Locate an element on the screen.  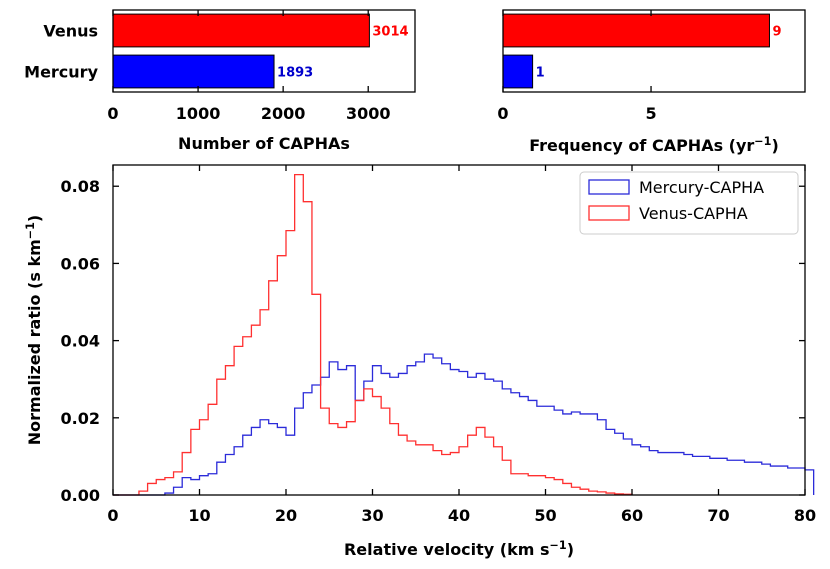
histogram-xlabel: Relative velocity (km s−1) is located at coordinates (459, 549).